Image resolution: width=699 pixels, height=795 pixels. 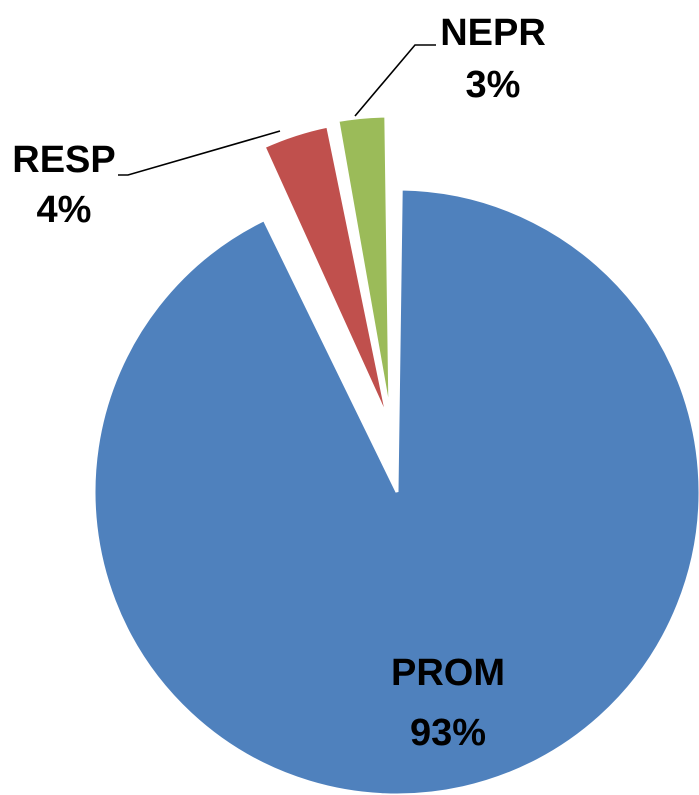 What do you see at coordinates (493, 85) in the screenshot?
I see `slice-value-nepr: 3%` at bounding box center [493, 85].